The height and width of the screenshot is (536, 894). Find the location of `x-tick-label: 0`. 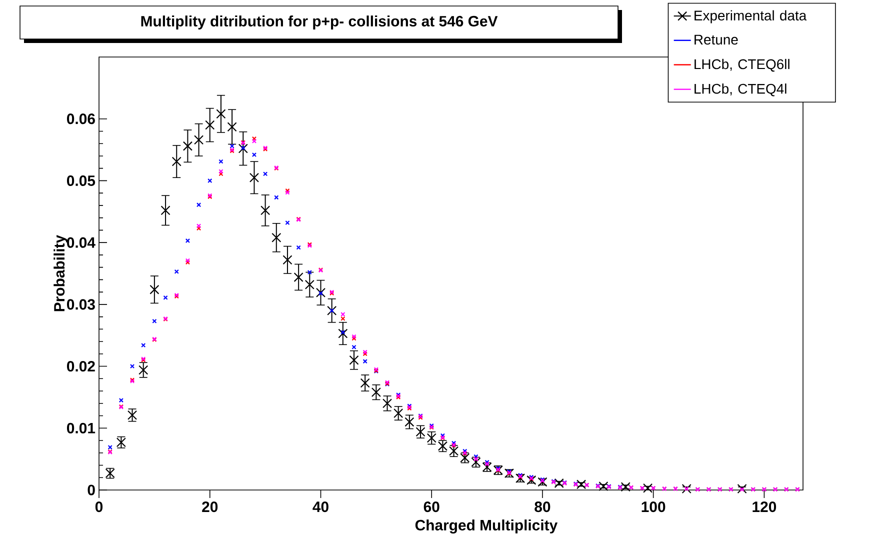

x-tick-label: 0 is located at coordinates (99, 507).